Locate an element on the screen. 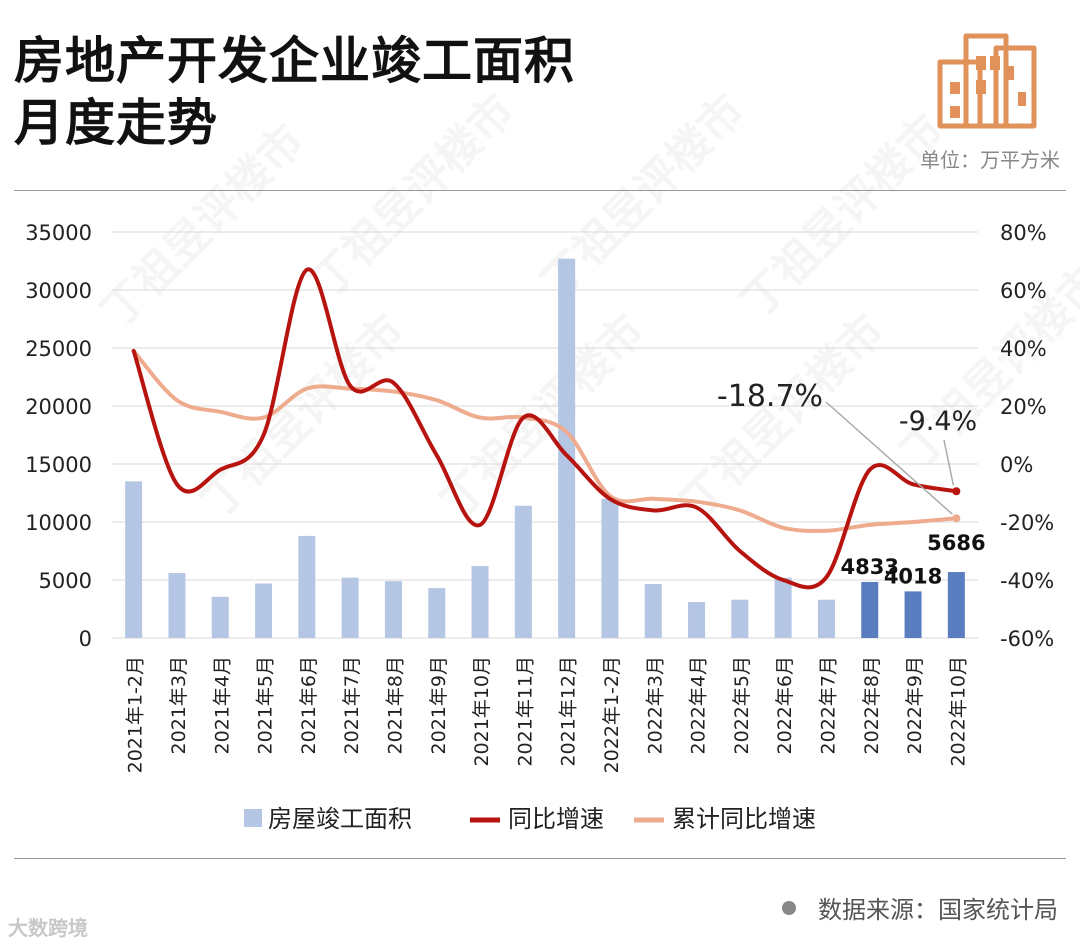  x-tick-label: 2021年4月 is located at coordinates (222, 705).